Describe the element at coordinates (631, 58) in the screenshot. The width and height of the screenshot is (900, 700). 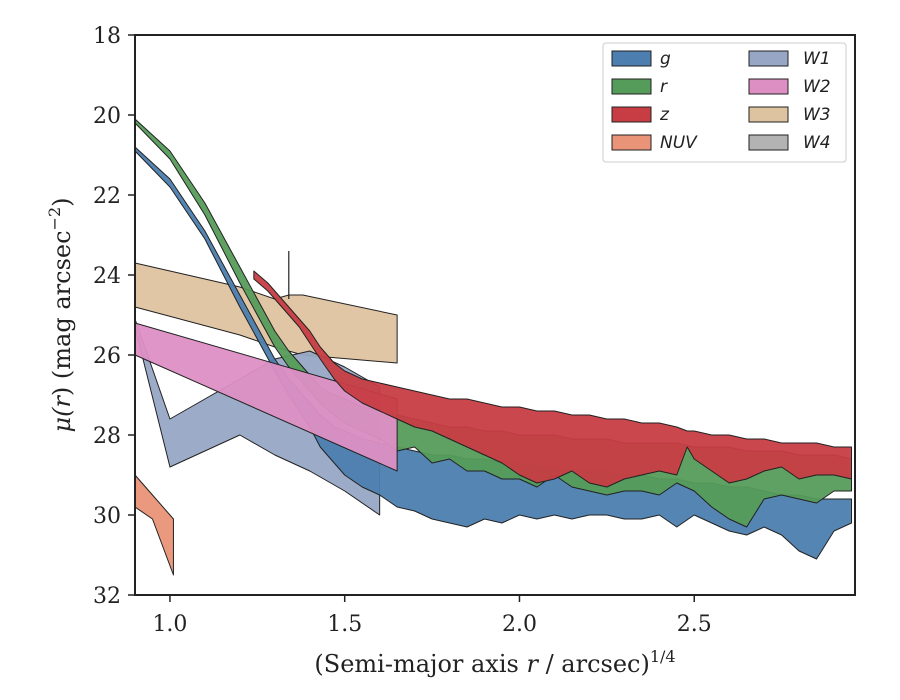
I see `legend-swatch-g` at that location.